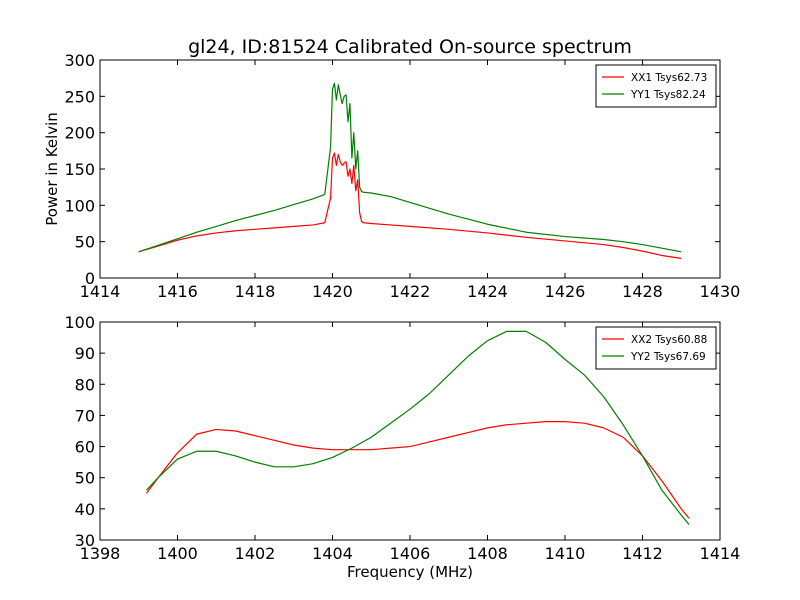 This screenshot has width=800, height=600. What do you see at coordinates (255, 291) in the screenshot?
I see `top-x-tick-label: 1418` at bounding box center [255, 291].